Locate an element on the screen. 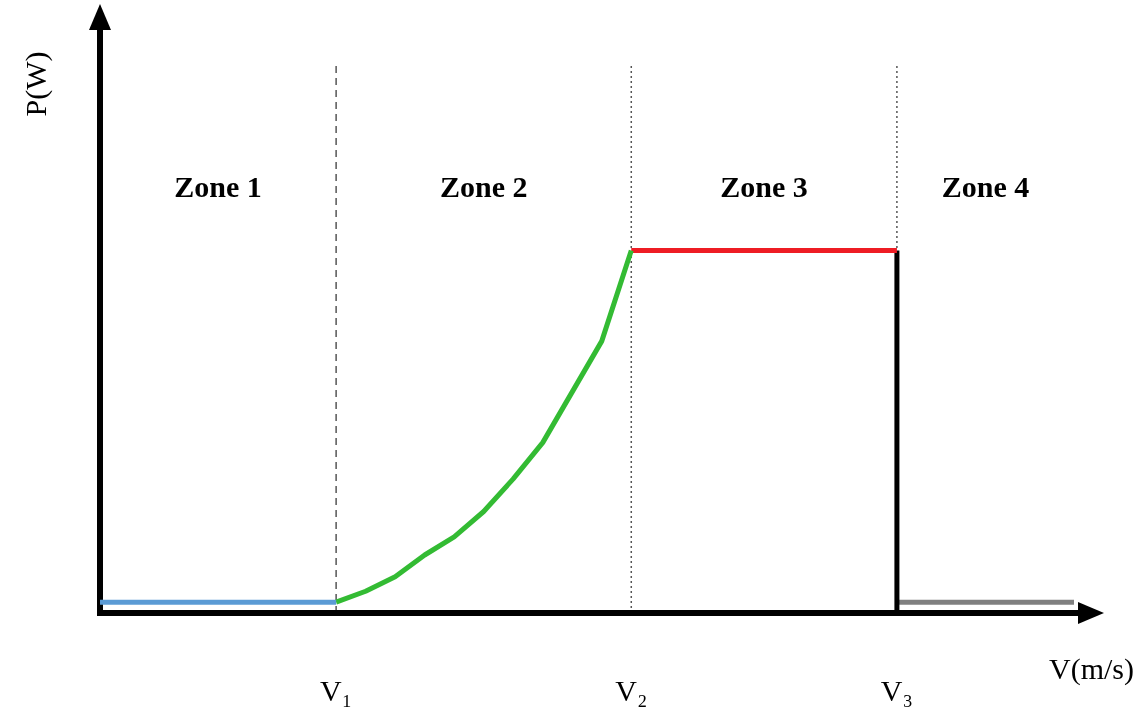 The image size is (1136, 723). text: Zone 2 is located at coordinates (483, 186).